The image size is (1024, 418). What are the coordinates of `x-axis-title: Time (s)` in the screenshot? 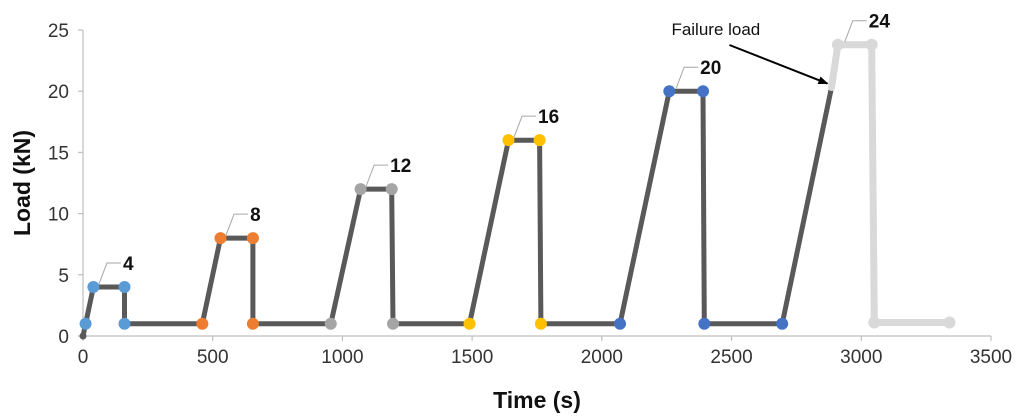 It's located at (537, 400).